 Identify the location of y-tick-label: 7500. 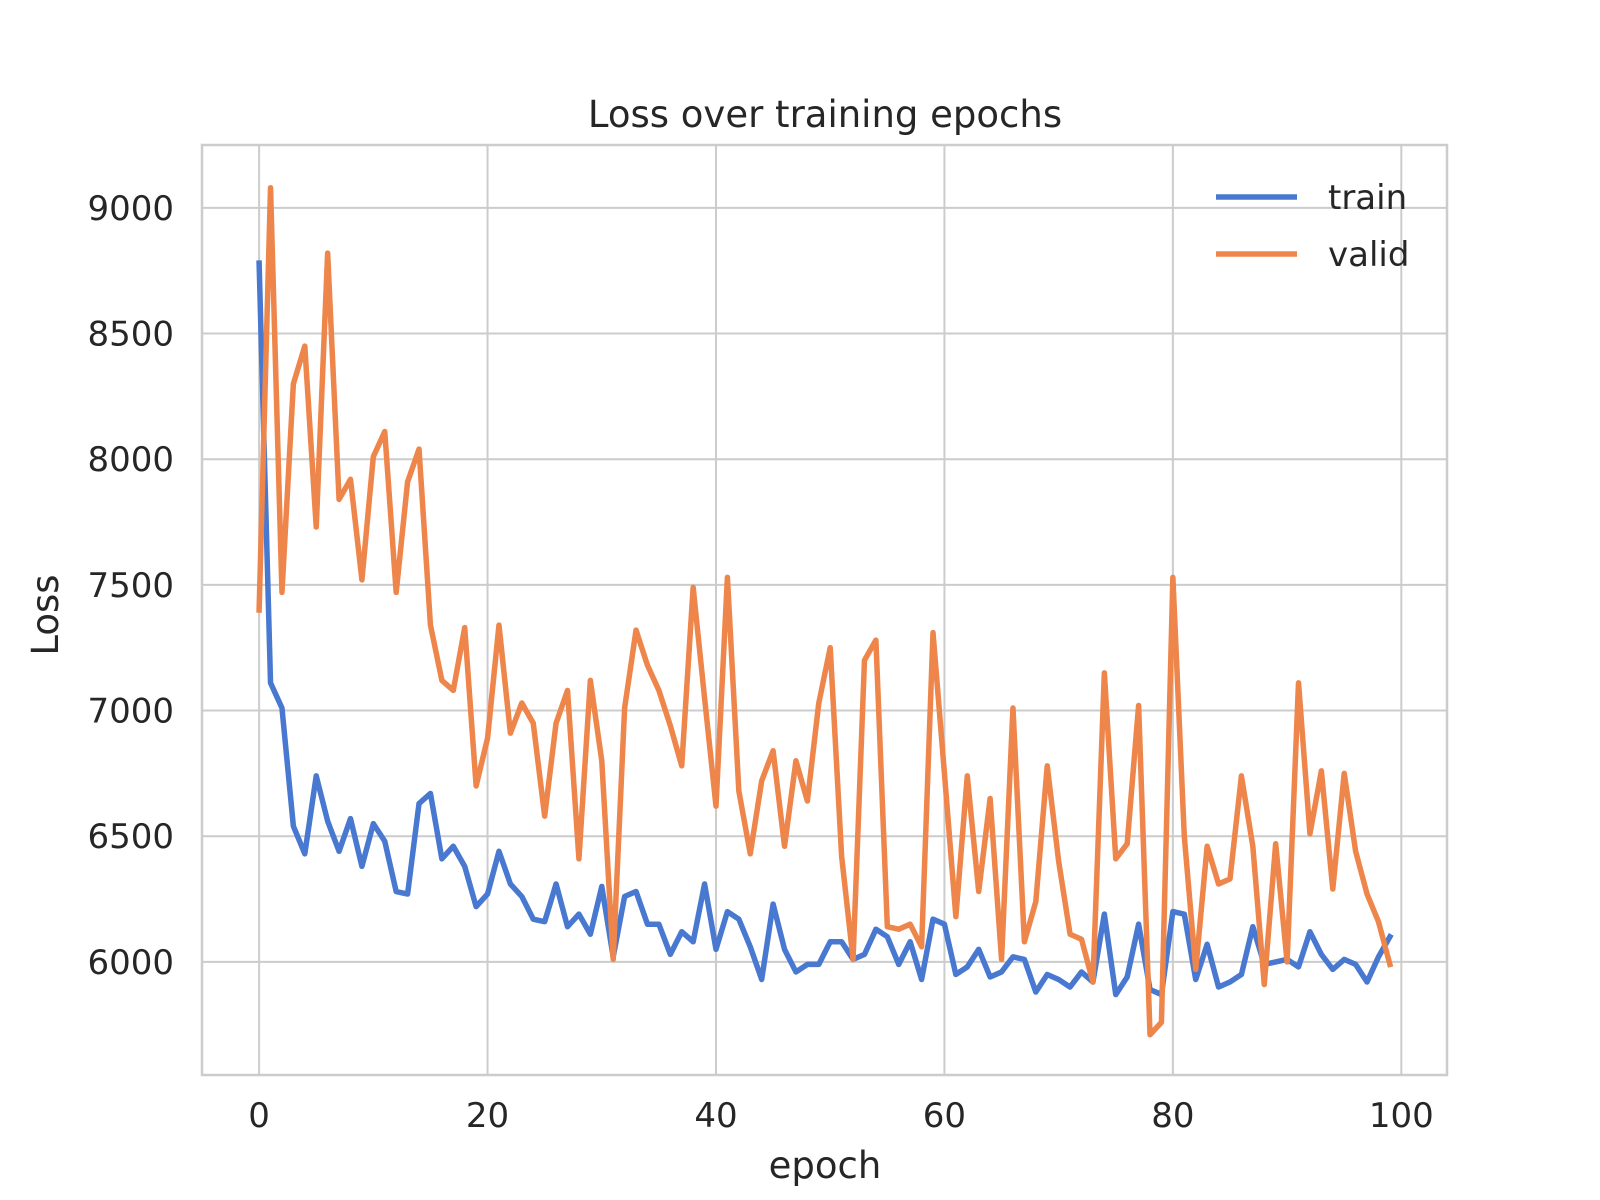
(130, 586).